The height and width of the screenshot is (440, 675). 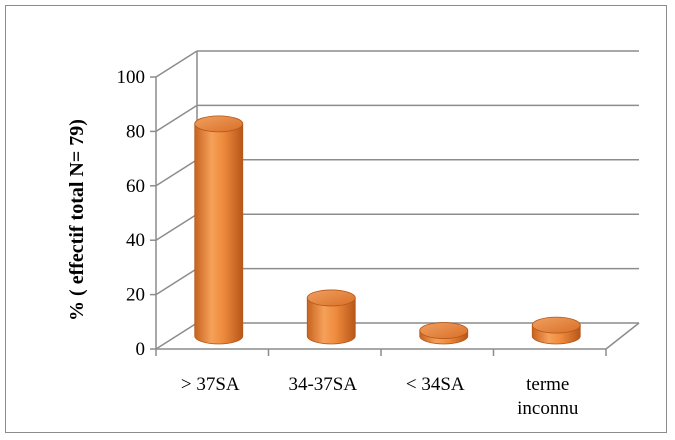 What do you see at coordinates (548, 408) in the screenshot?
I see `x-category-label: inconnu` at bounding box center [548, 408].